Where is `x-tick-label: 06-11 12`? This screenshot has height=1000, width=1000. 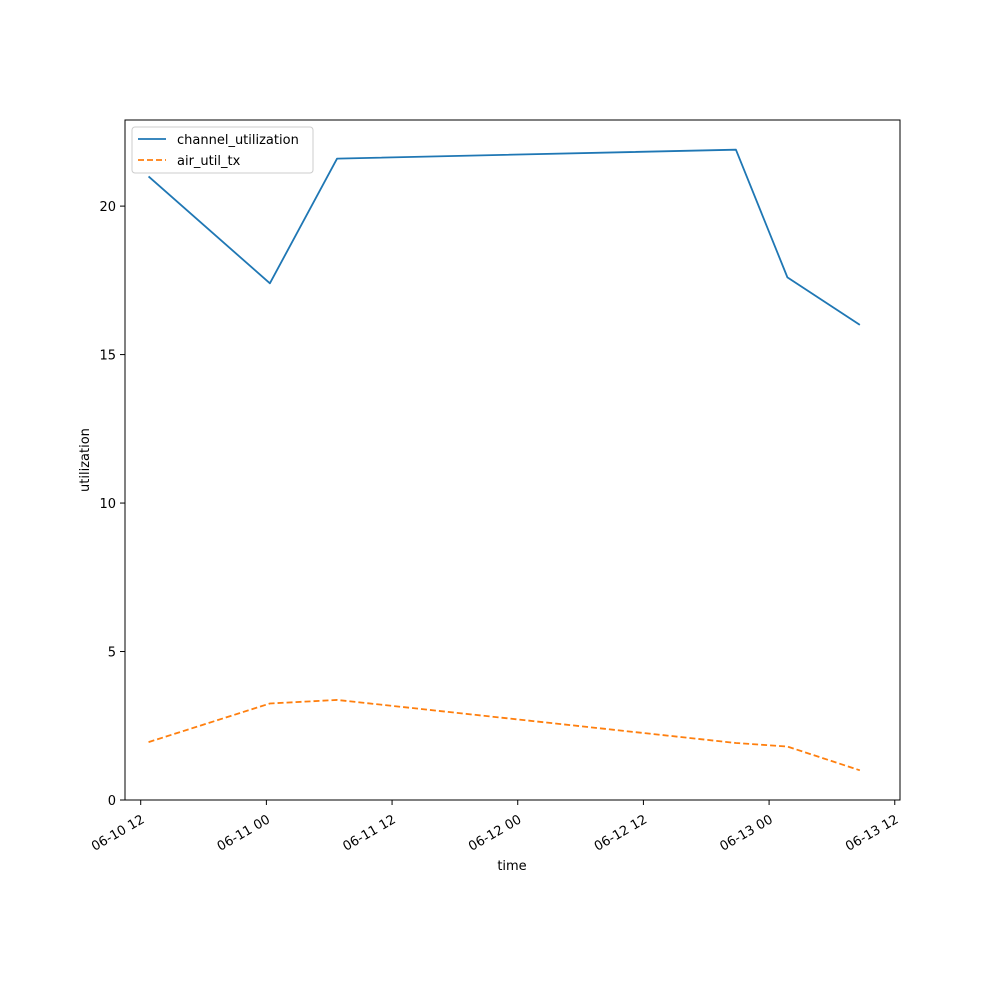
x-tick-label: 06-11 12 is located at coordinates (369, 833).